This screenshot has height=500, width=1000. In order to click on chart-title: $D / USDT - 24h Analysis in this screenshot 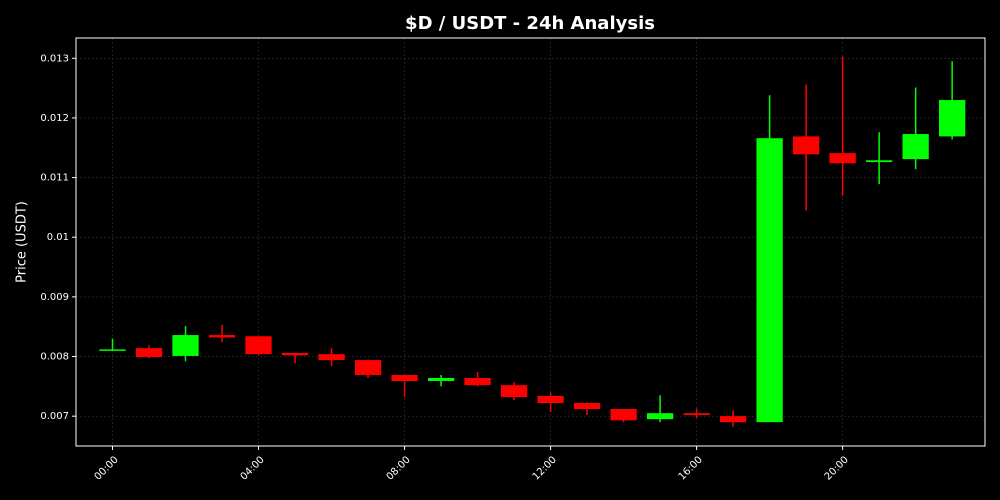, I will do `click(530, 23)`.